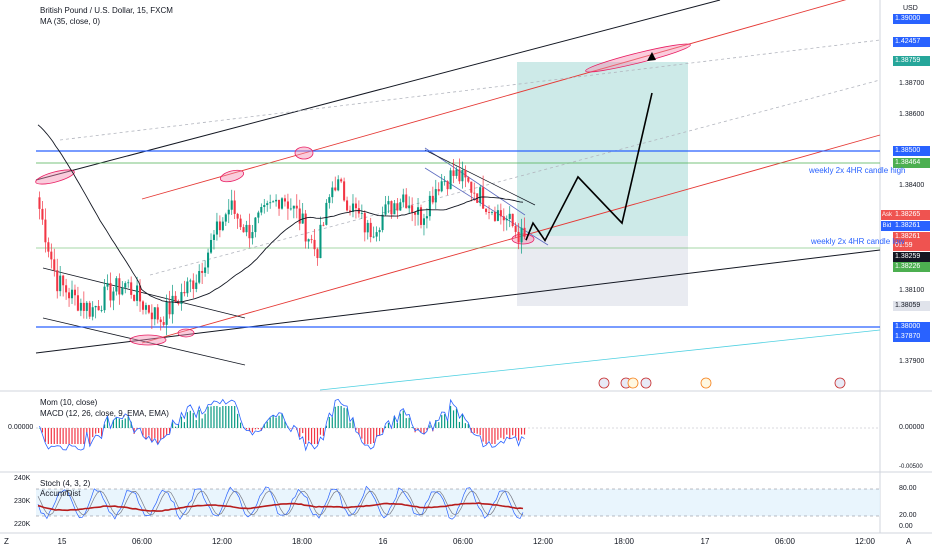 The height and width of the screenshot is (550, 932). What do you see at coordinates (475, 181) in the screenshot?
I see `purple-flag-top` at bounding box center [475, 181].